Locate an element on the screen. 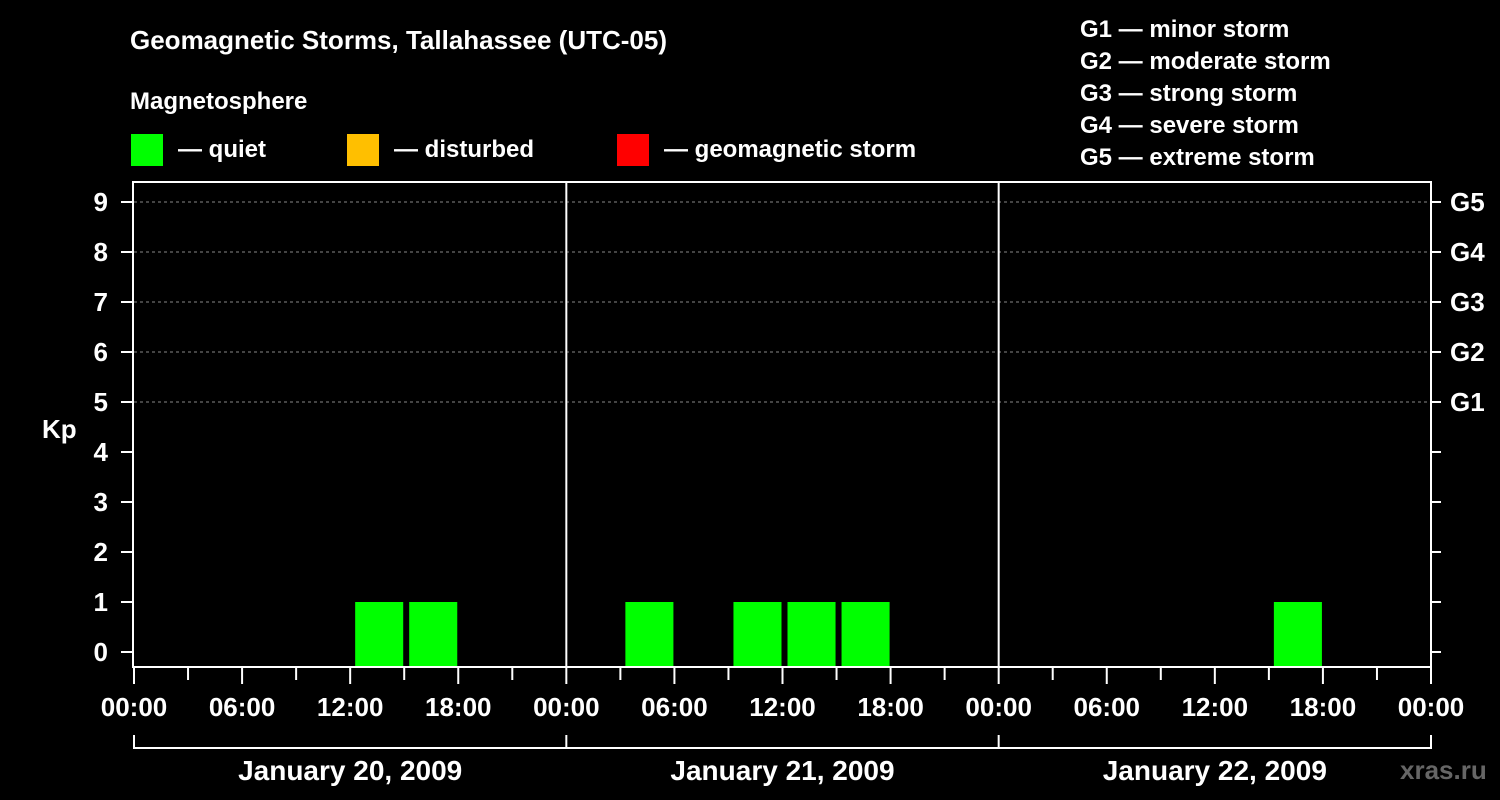  legend: — quiet — disturbed — geomagnetic storm is located at coordinates (523, 150).